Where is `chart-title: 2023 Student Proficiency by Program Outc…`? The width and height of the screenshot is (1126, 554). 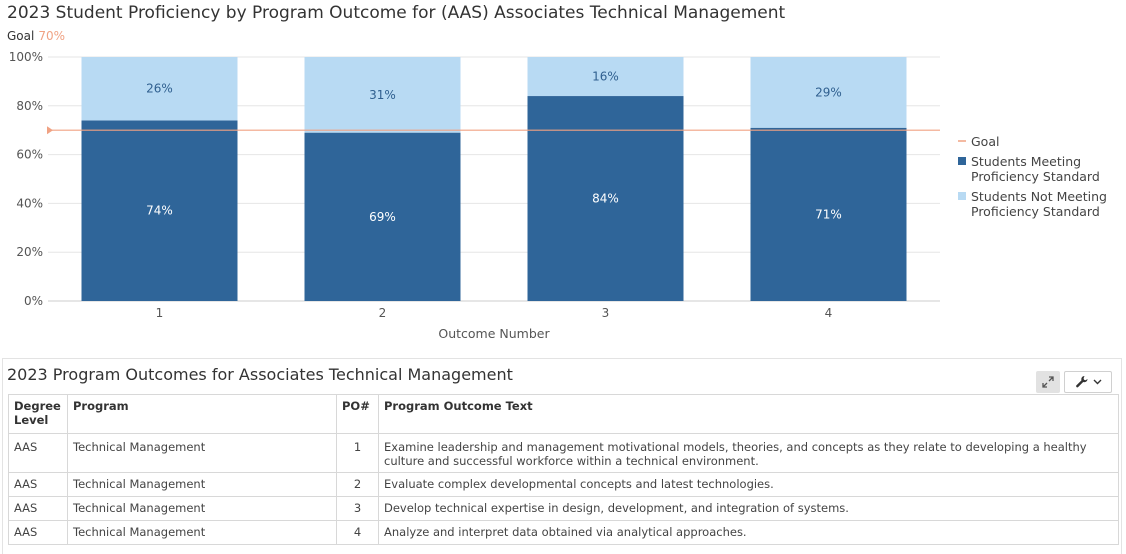 chart-title: 2023 Student Proficiency by Program Outc… is located at coordinates (396, 13).